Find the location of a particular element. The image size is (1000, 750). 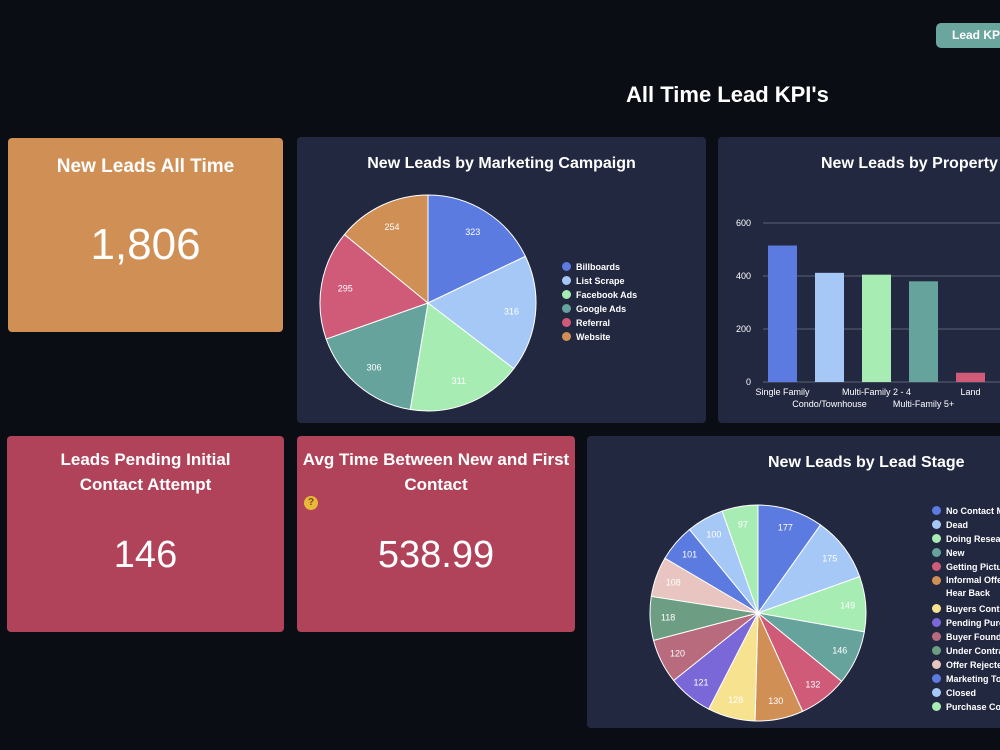

legend-label: Google Ads is located at coordinates (601, 309).